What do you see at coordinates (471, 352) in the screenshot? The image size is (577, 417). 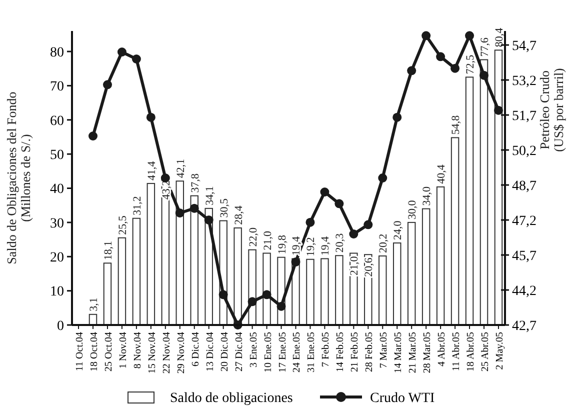 I see `x-tick-label: 18 Abr.05` at bounding box center [471, 352].